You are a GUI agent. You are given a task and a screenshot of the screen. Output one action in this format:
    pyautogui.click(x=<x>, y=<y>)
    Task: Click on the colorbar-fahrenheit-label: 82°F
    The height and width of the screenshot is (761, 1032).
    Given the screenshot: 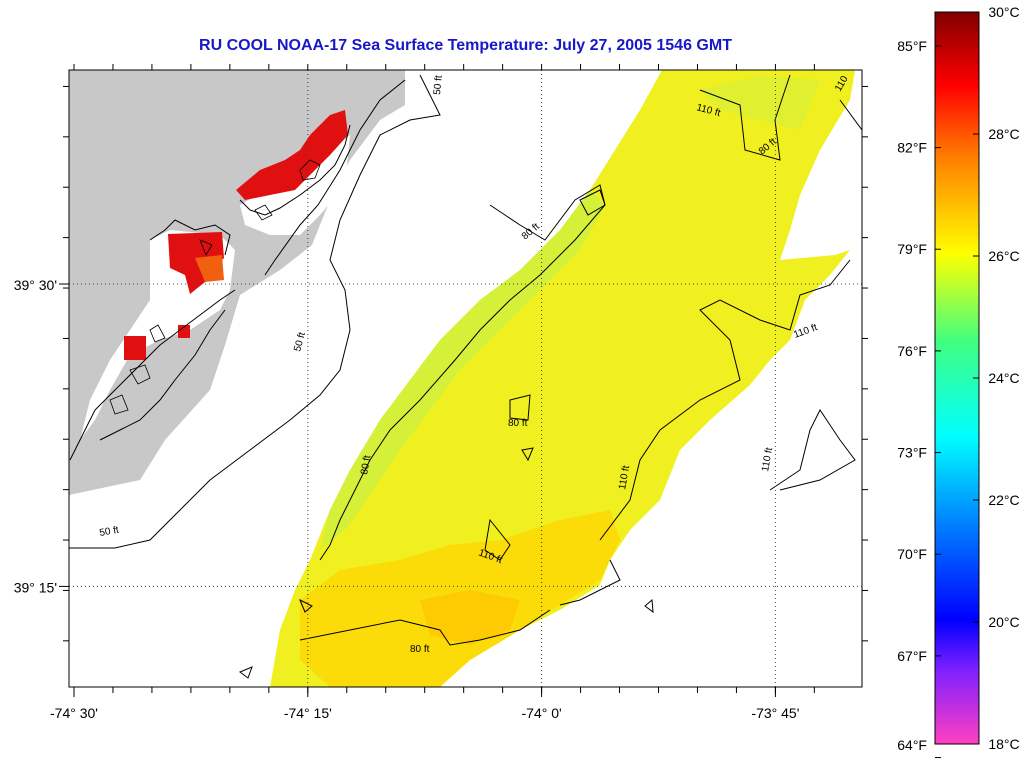 What is the action you would take?
    pyautogui.click(x=912, y=148)
    